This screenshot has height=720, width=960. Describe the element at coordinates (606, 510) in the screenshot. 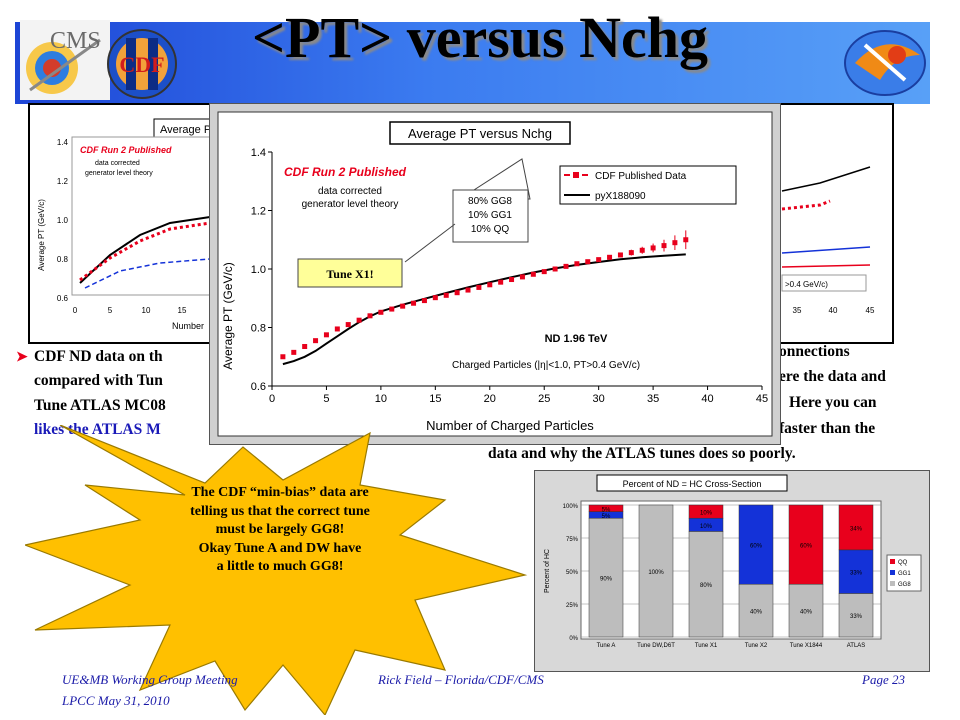

I see `bar-segment-label: 5%` at that location.